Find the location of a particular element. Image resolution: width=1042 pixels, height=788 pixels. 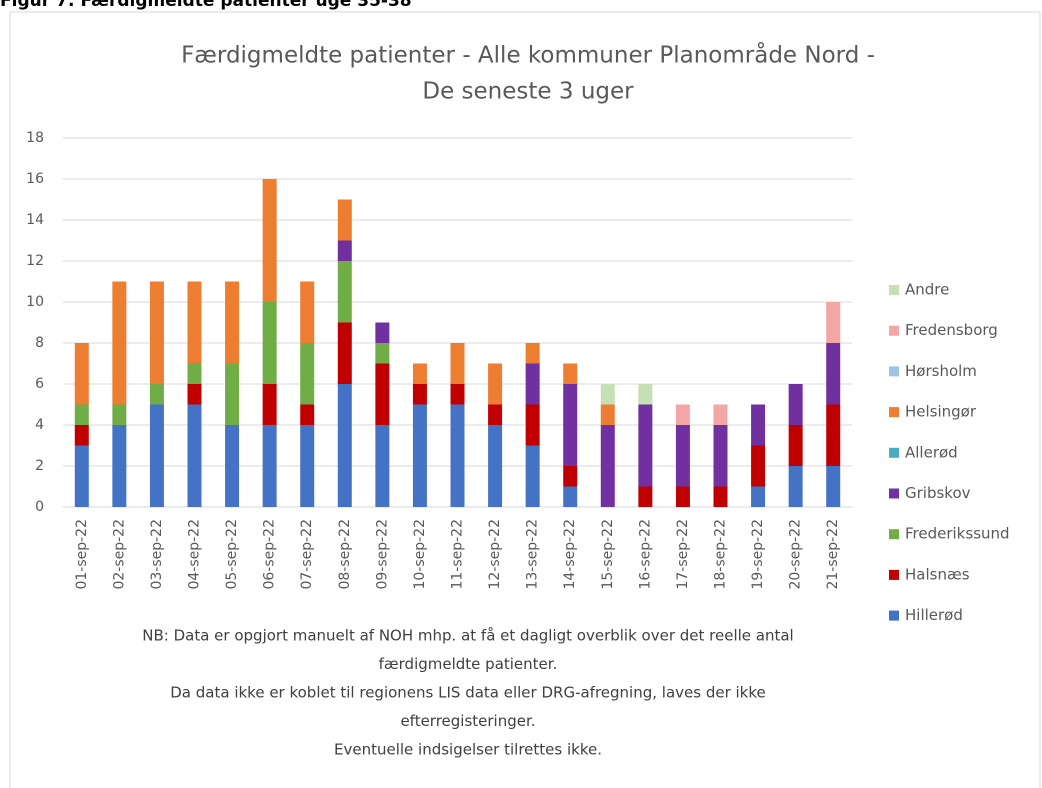

chart-title: De seneste 3 uger is located at coordinates (528, 92).